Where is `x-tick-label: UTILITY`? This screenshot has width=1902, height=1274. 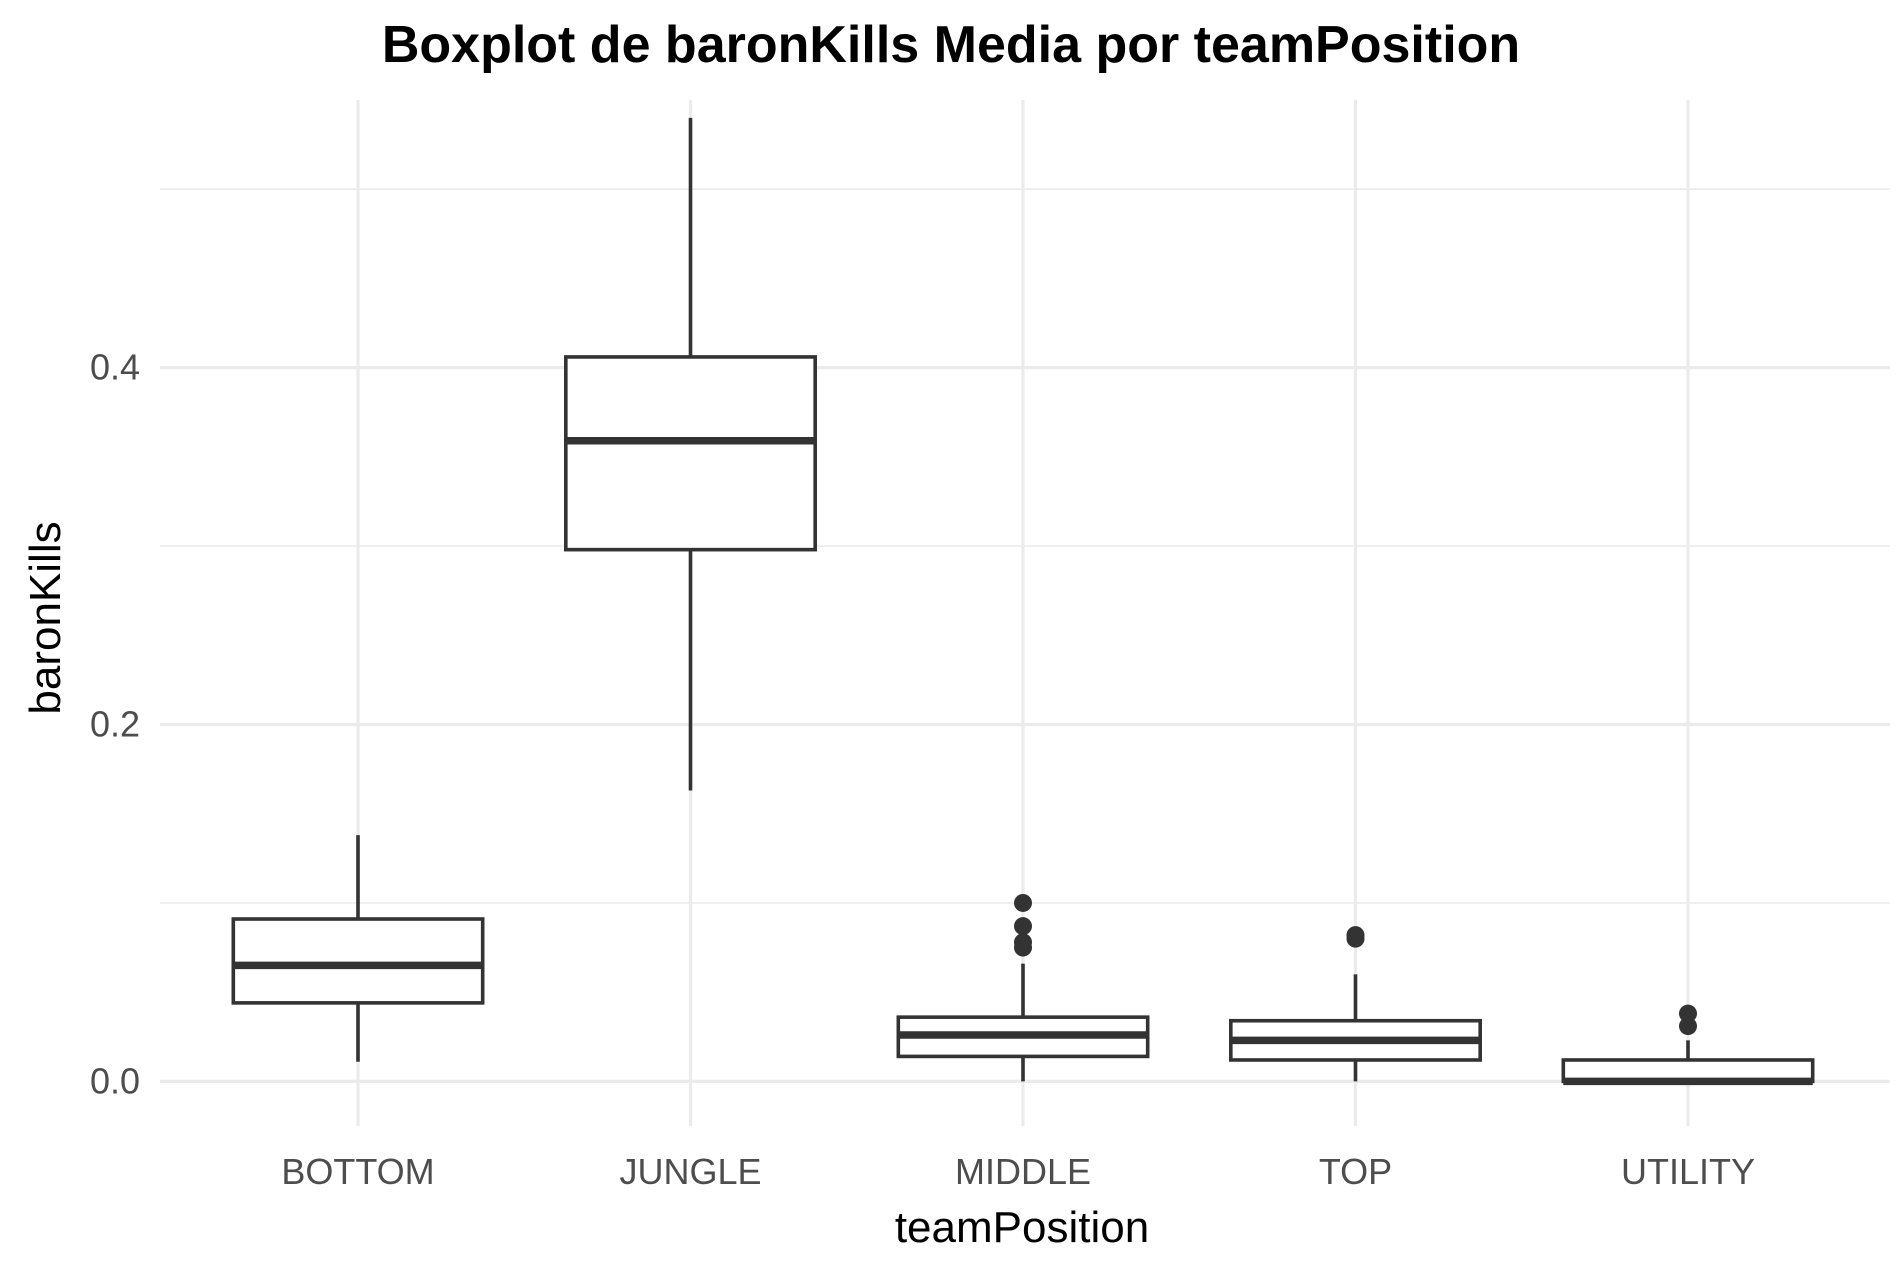 x-tick-label: UTILITY is located at coordinates (1688, 1171).